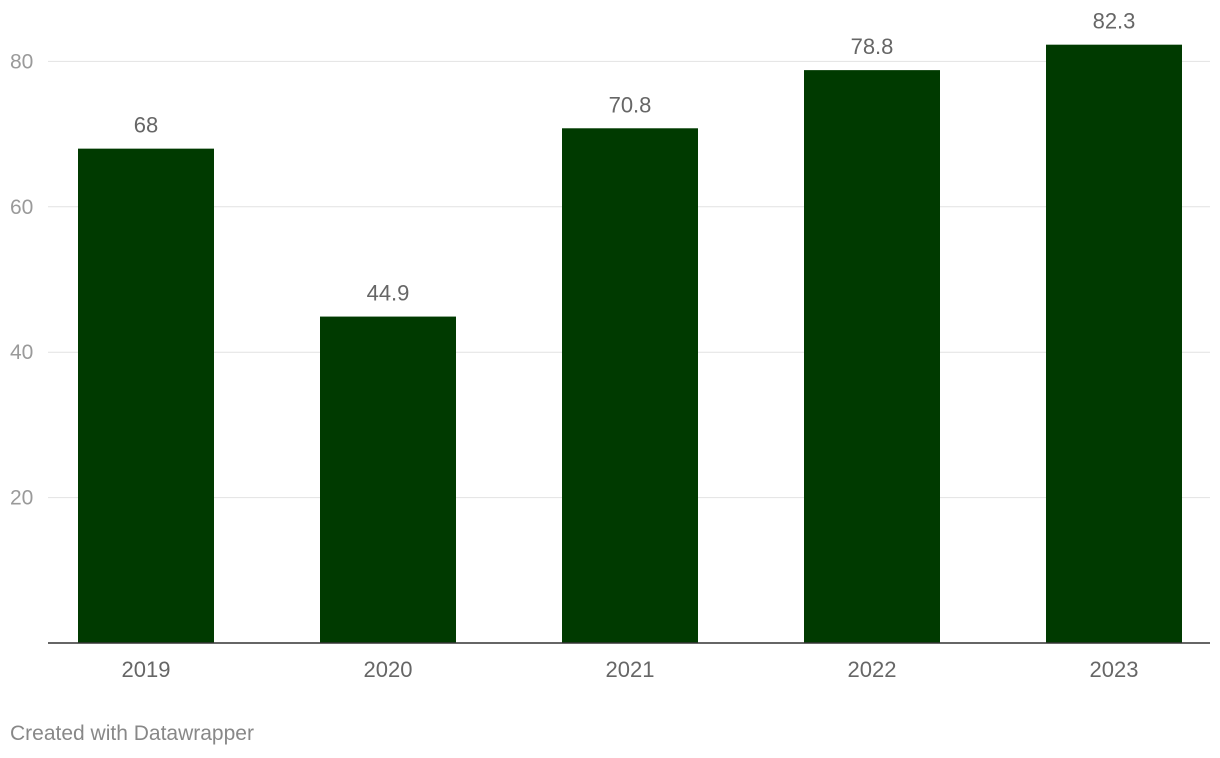  I want to click on y-tick-label: 60, so click(21, 207).